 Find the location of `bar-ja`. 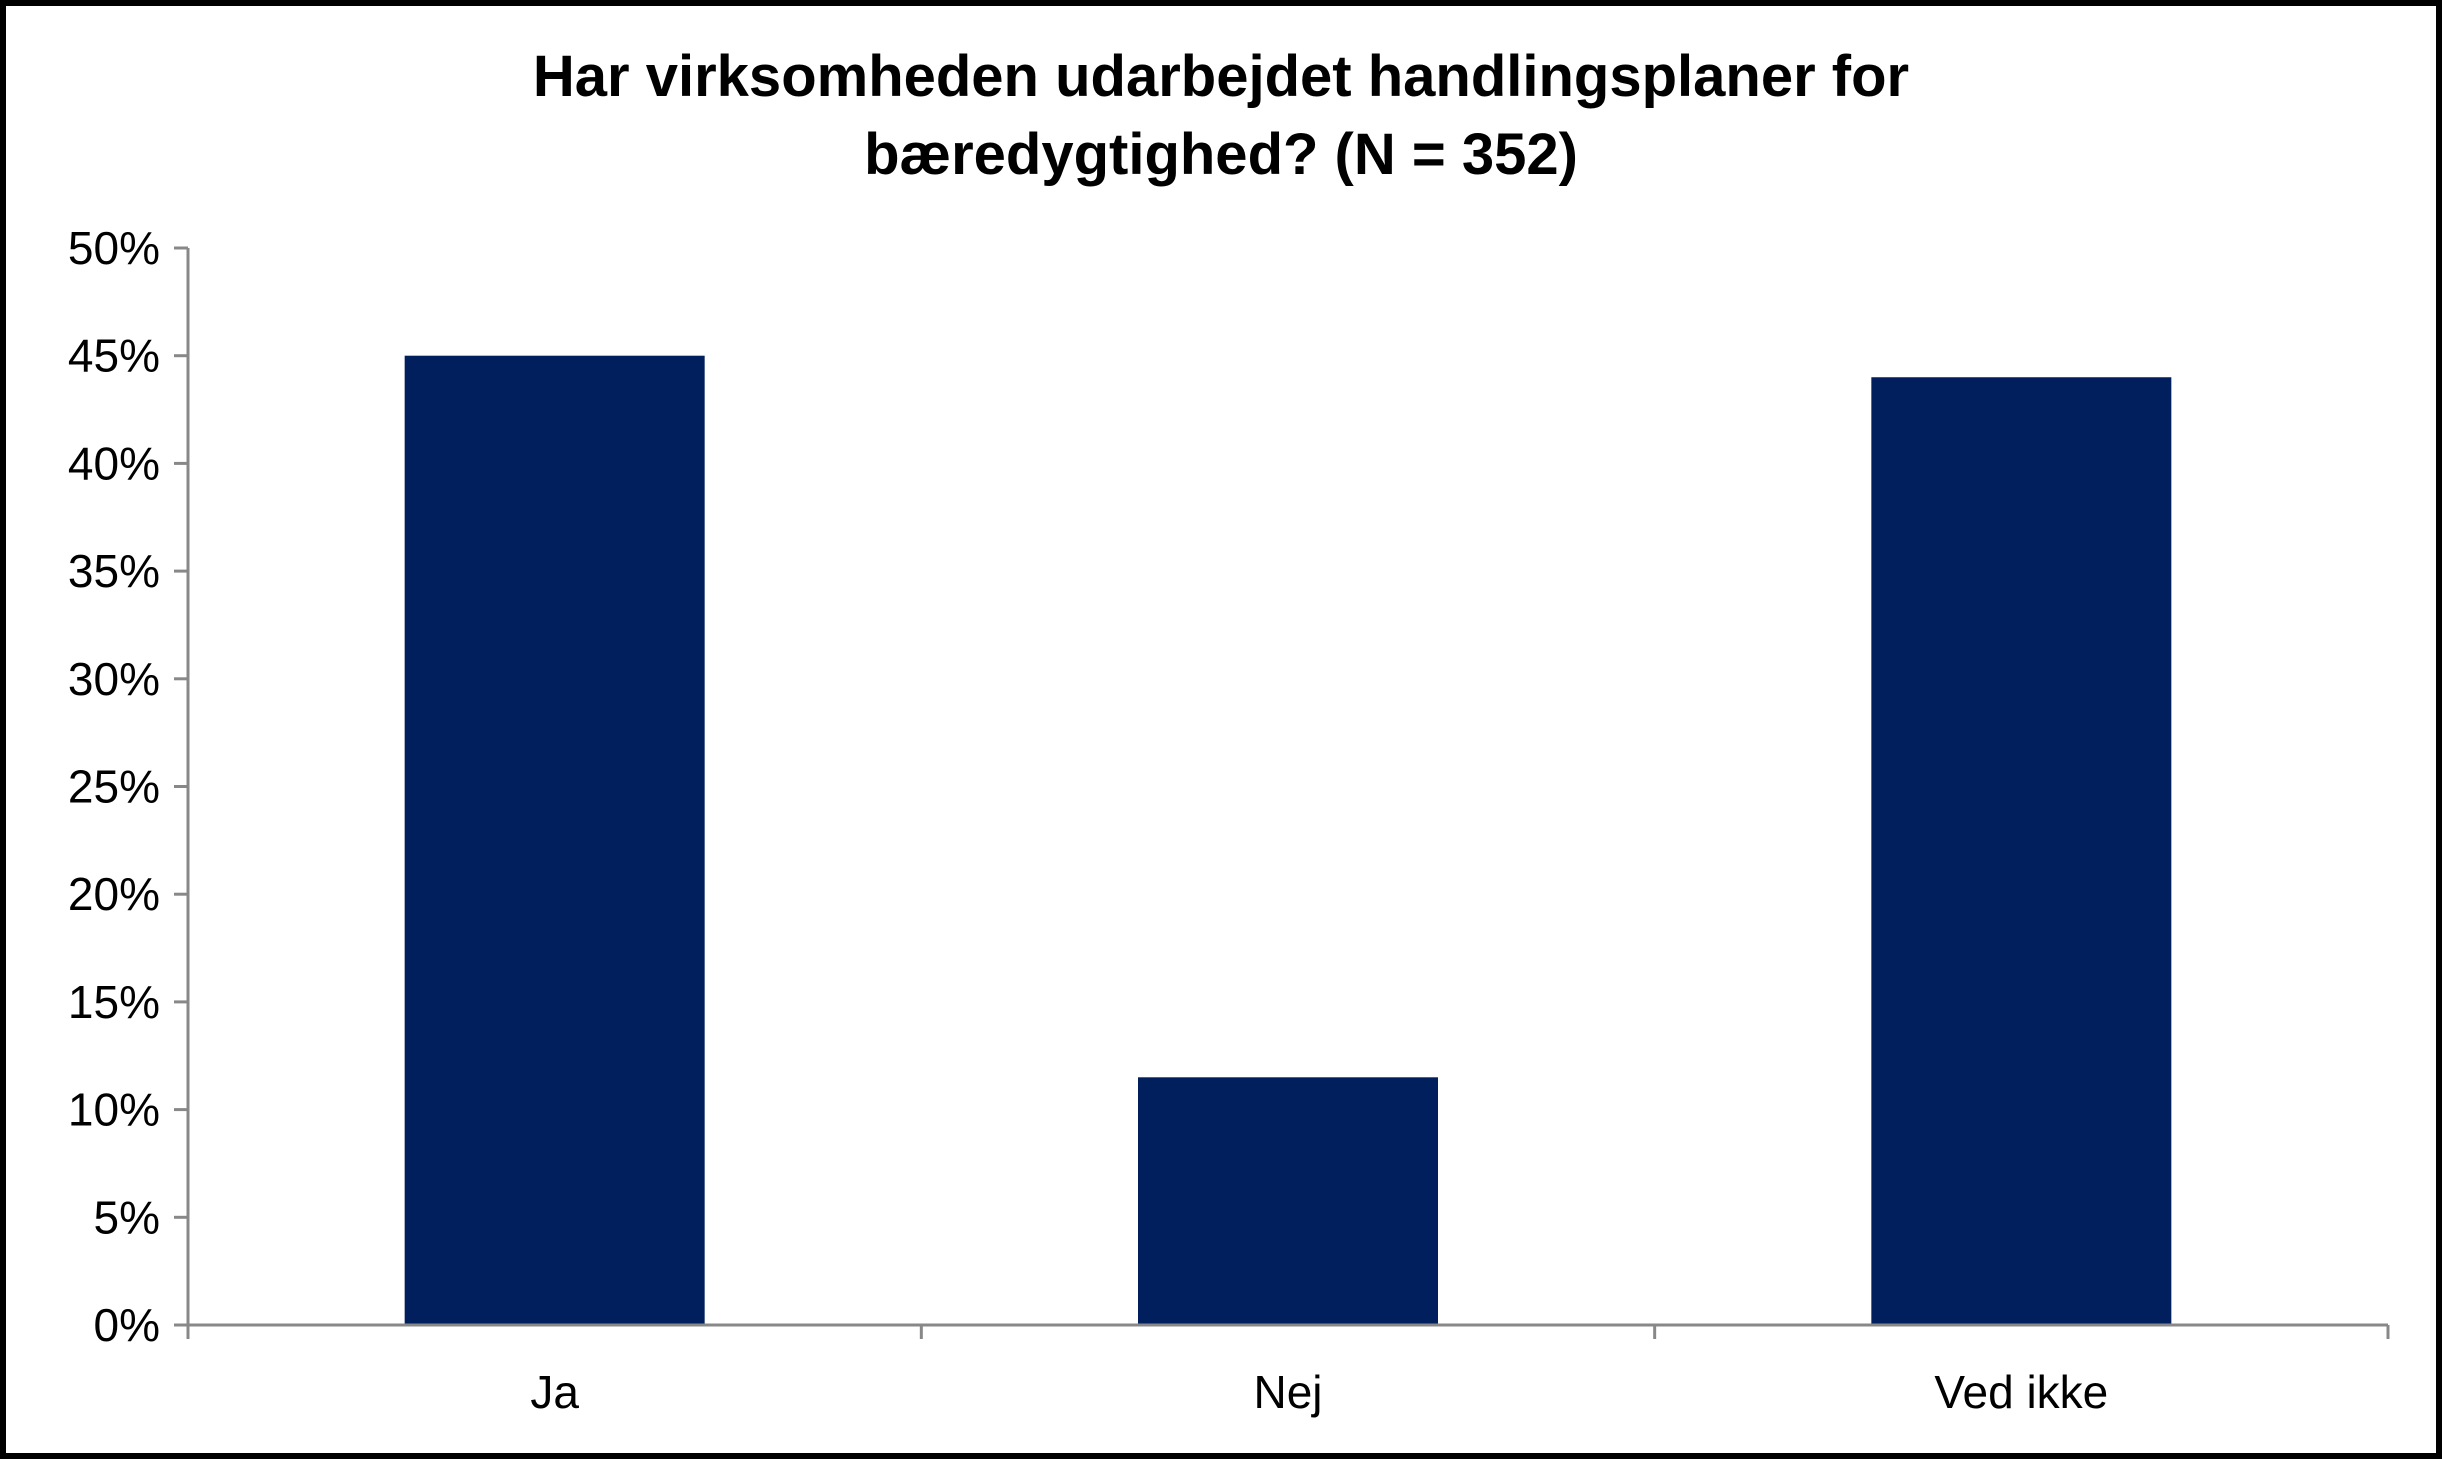

bar-ja is located at coordinates (554, 840).